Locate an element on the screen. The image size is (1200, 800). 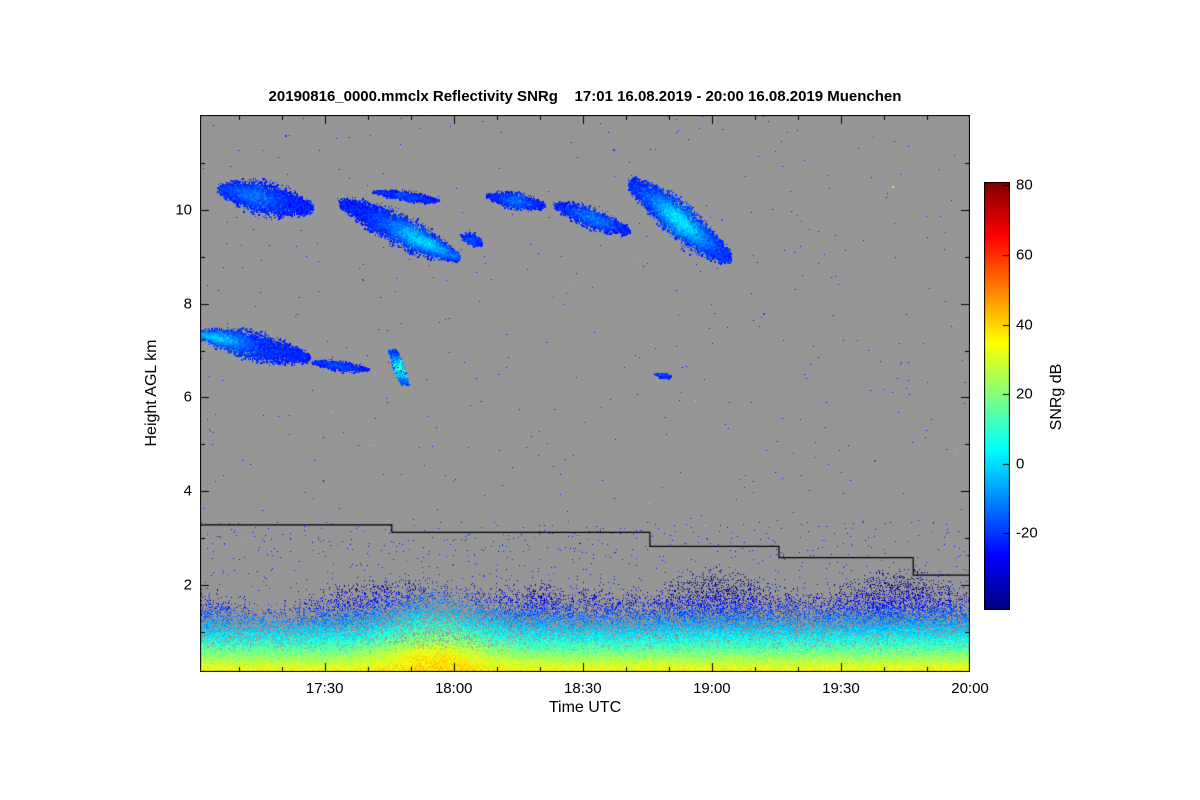
cbar-tick-label: -20 is located at coordinates (1027, 533).